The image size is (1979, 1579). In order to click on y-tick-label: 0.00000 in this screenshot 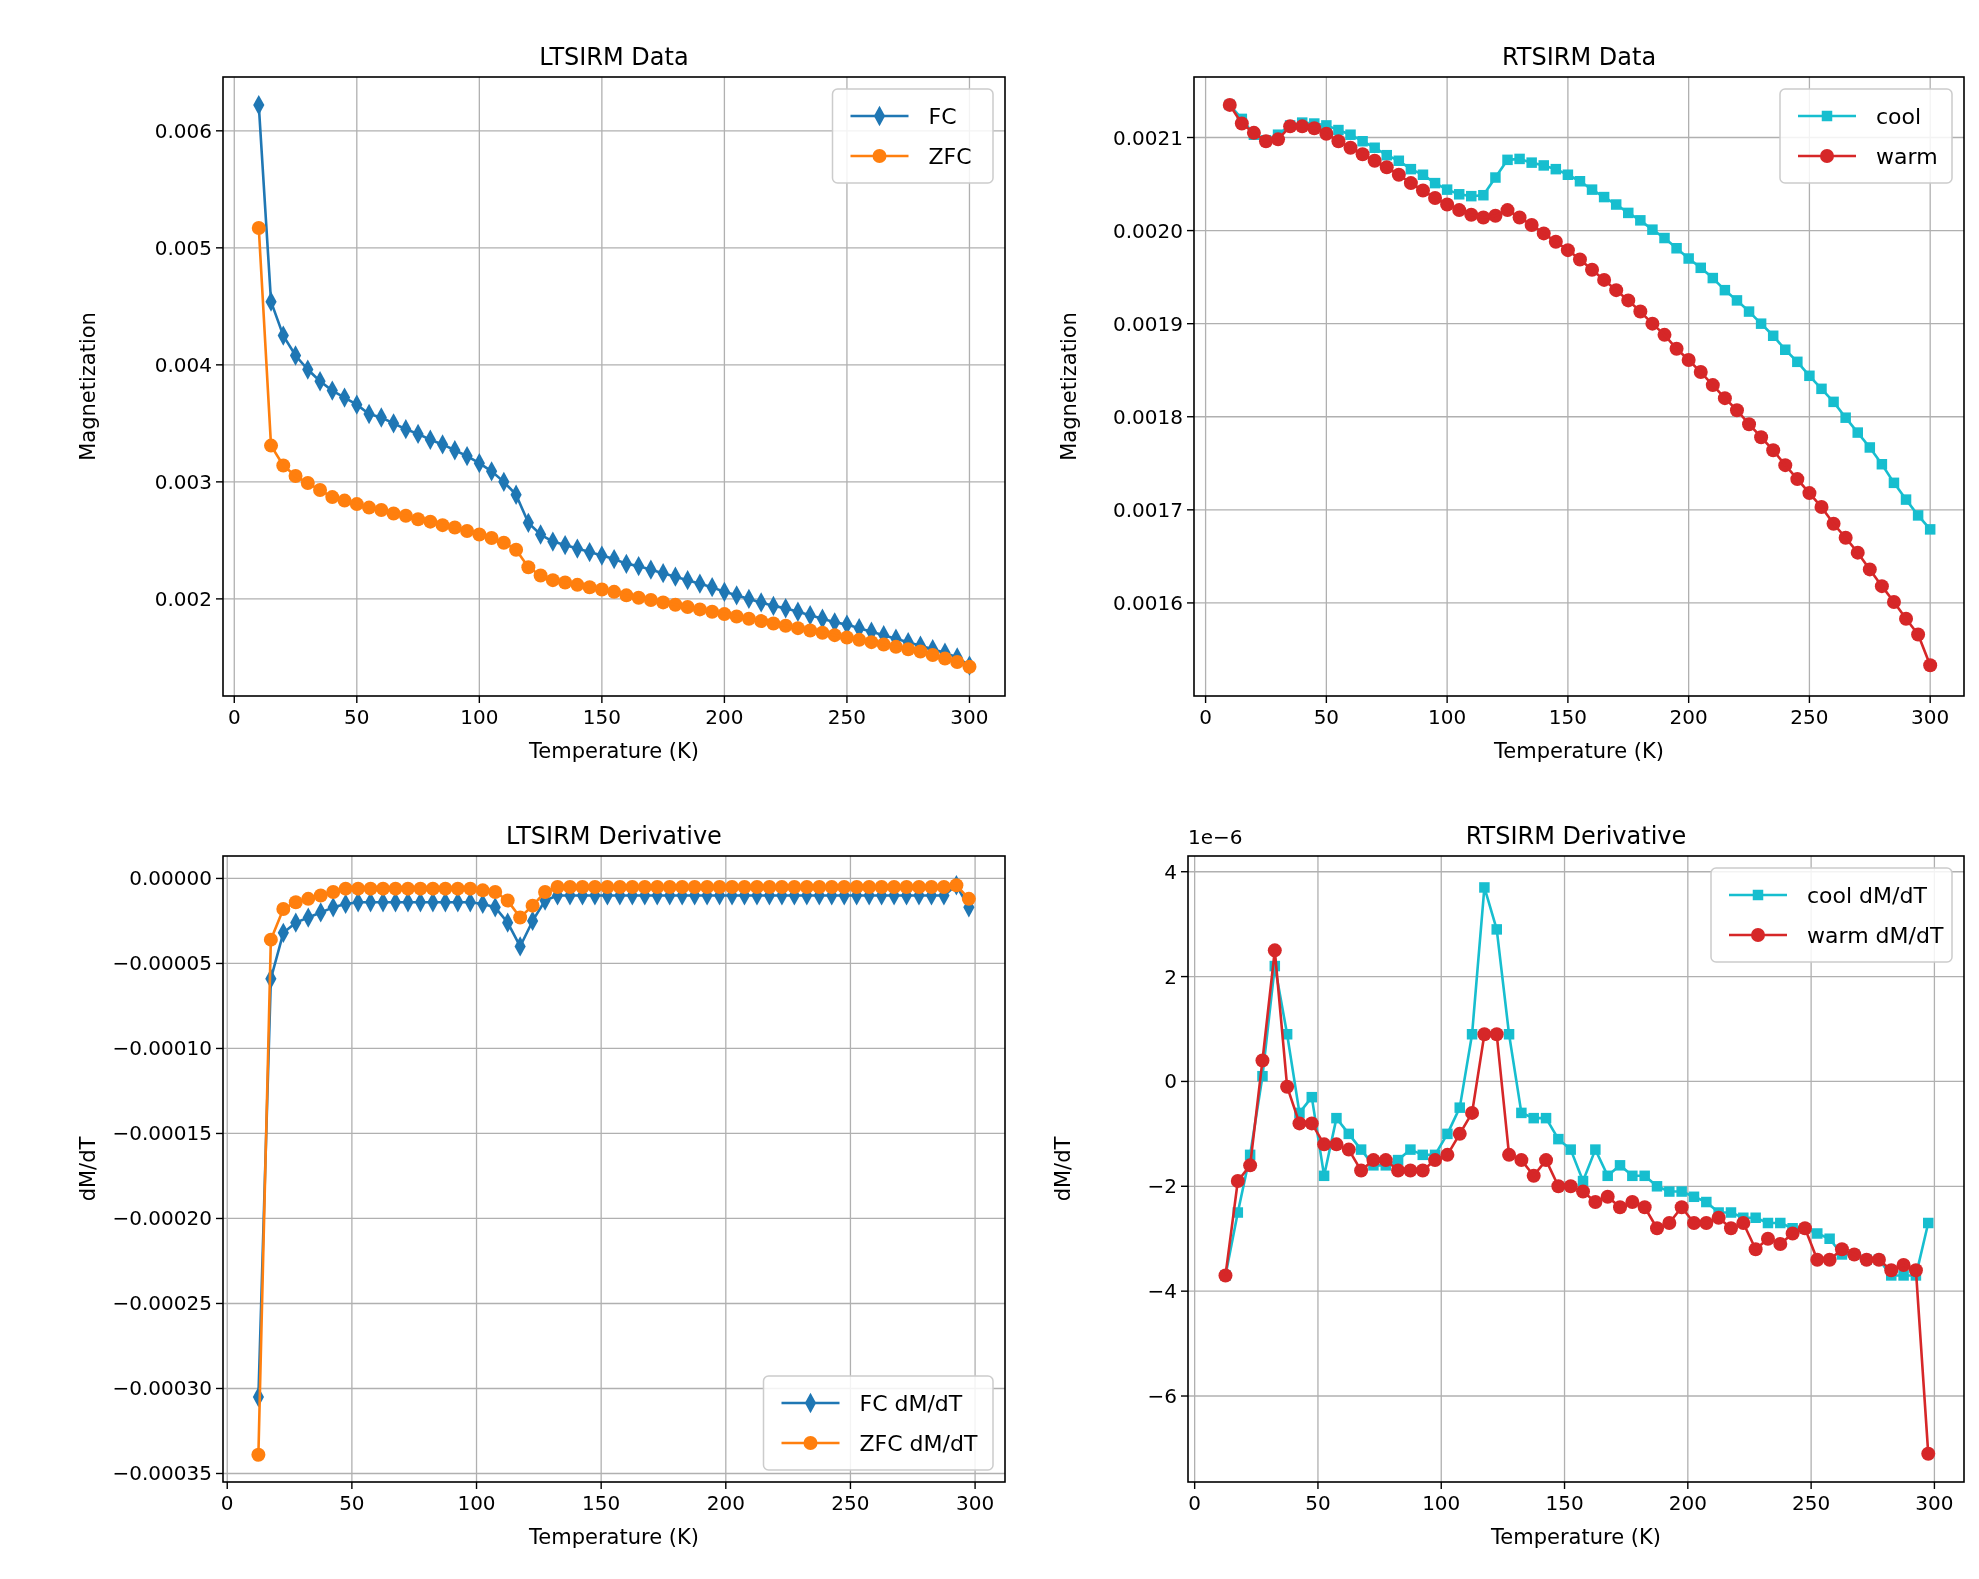, I will do `click(170, 878)`.